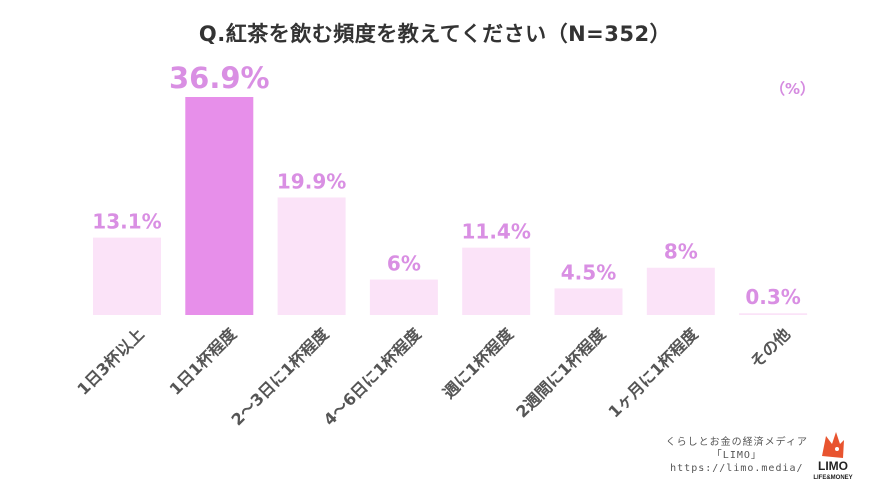 The image size is (870, 489). Describe the element at coordinates (833, 466) in the screenshot. I see `svg-text: LIMO` at that location.